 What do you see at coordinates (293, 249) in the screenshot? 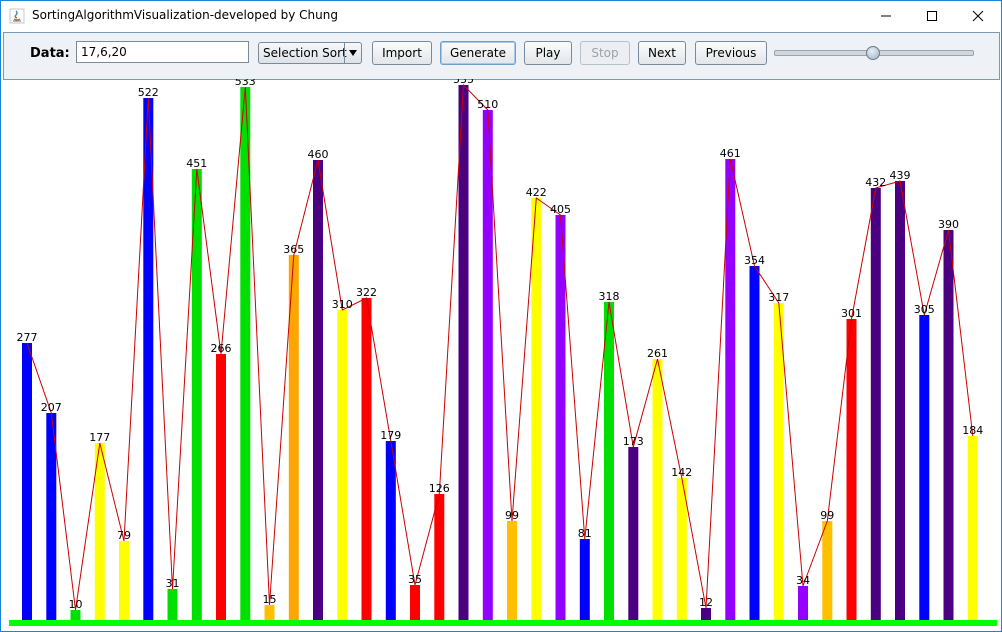
I see `bar-value-label: 365` at bounding box center [293, 249].